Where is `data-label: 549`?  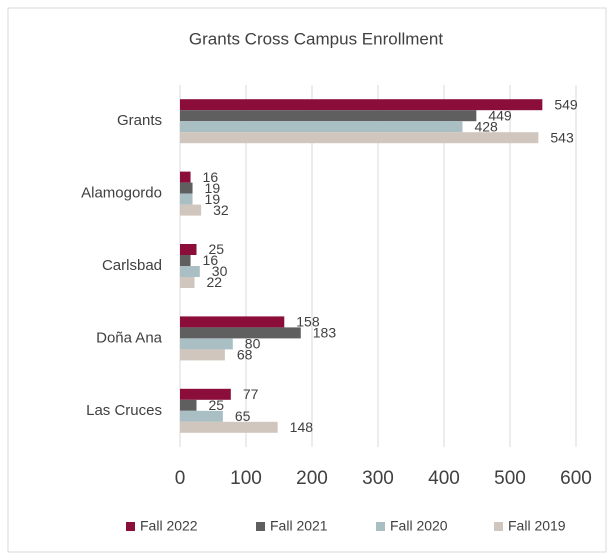
data-label: 549 is located at coordinates (566, 104).